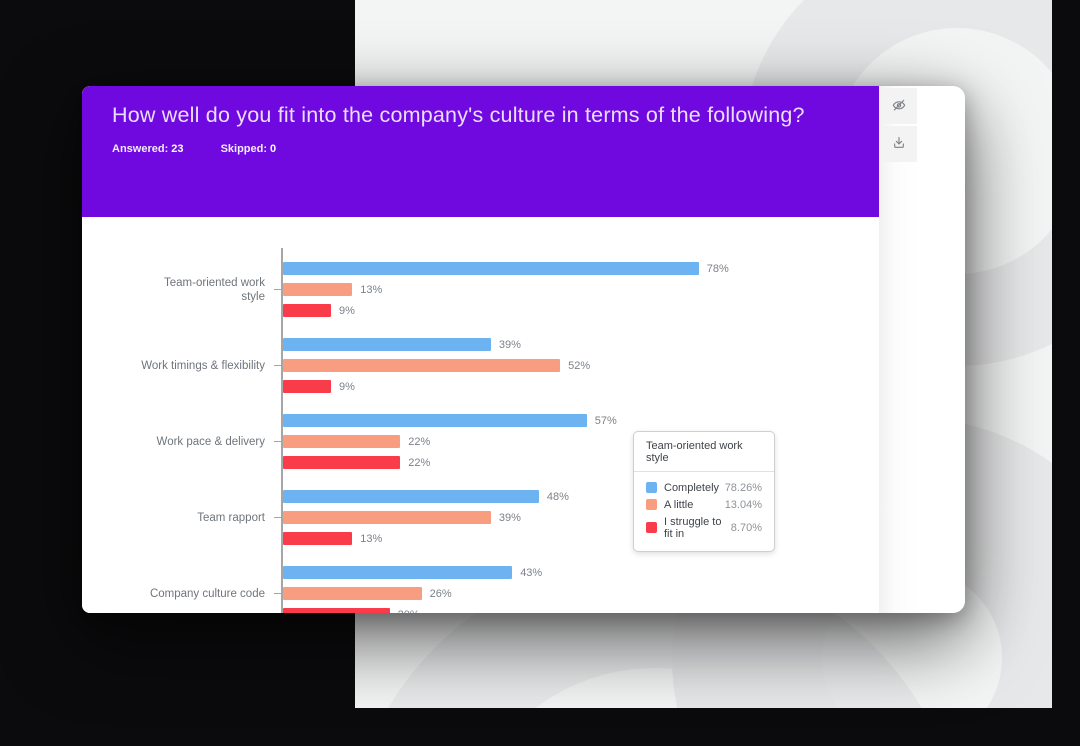  What do you see at coordinates (409, 611) in the screenshot?
I see `bar-value-label: 20%` at bounding box center [409, 611].